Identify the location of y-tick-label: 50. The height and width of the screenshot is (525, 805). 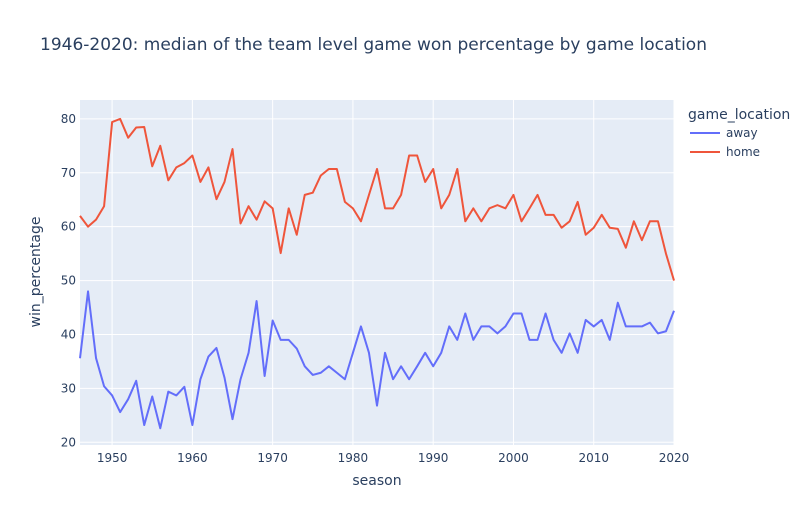
(68, 281).